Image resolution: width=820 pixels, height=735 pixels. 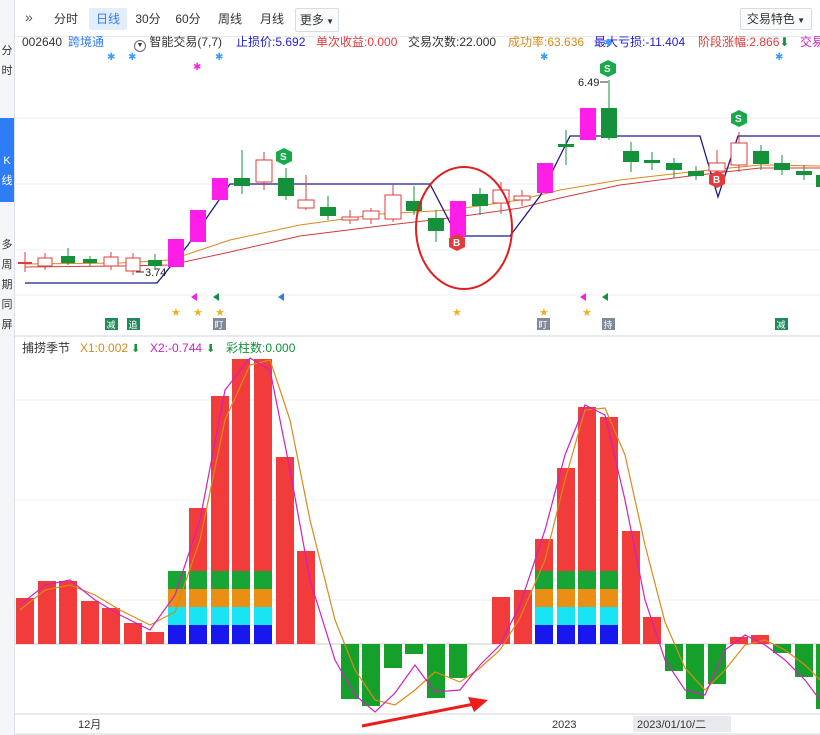 I want to click on tag-reduce-label: 减, so click(x=781, y=324).